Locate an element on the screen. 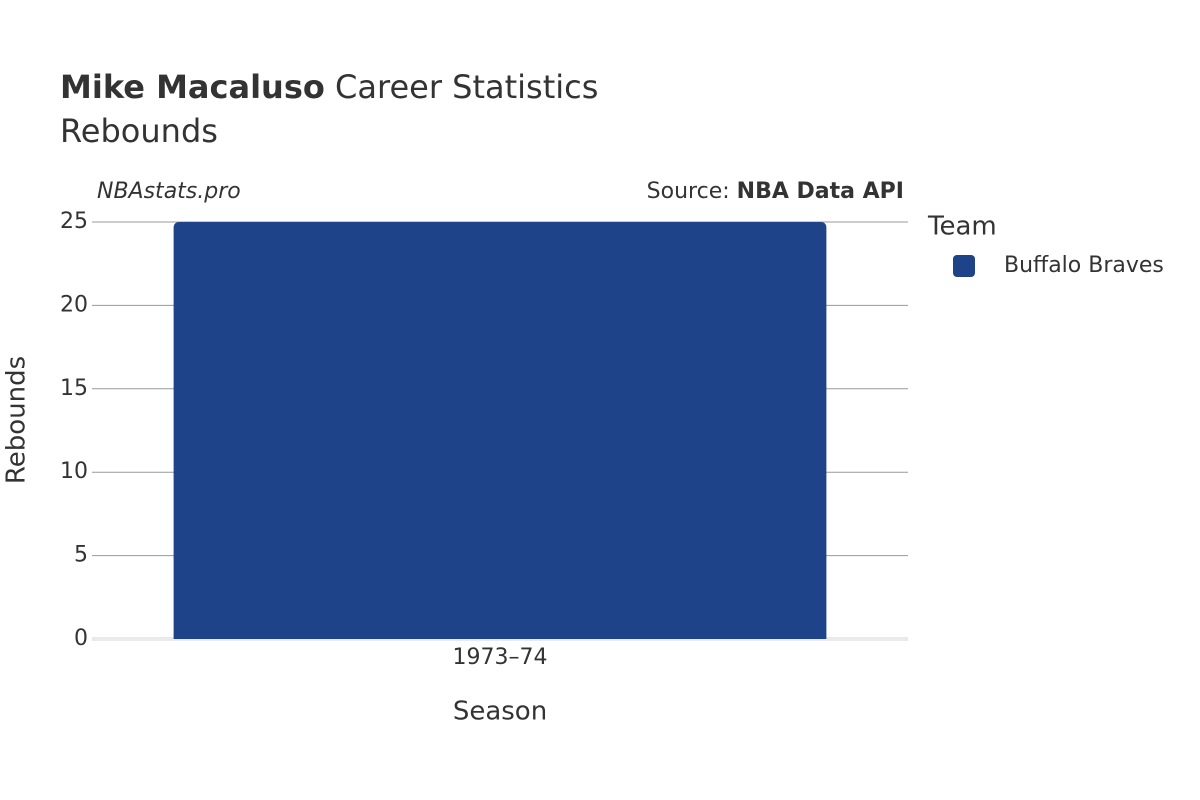 Image resolution: width=1200 pixels, height=800 pixels. source: Source: NBA Data API is located at coordinates (775, 191).